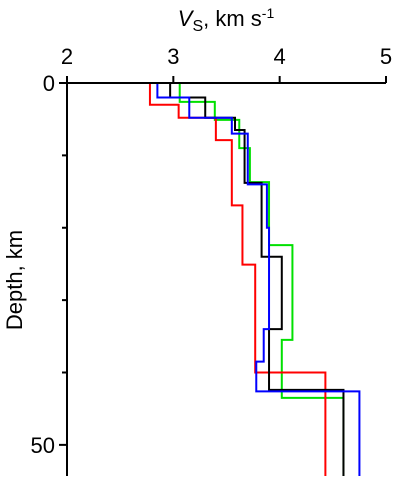  I want to click on x-label-symbol: V, so click(186, 18).